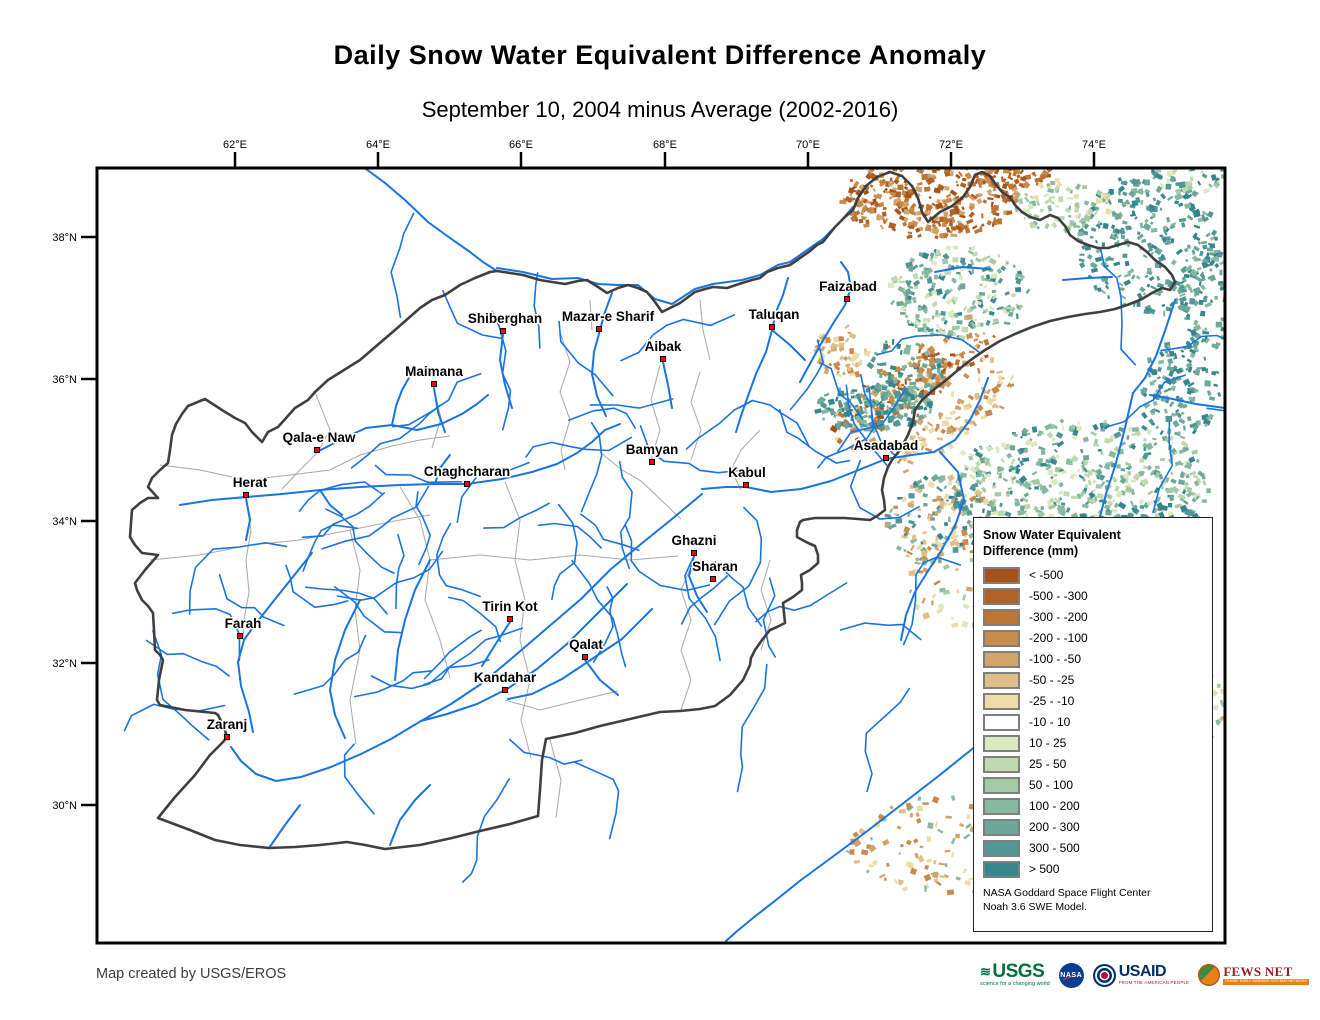 This screenshot has height=1020, width=1320. Describe the element at coordinates (1093, 743) in the screenshot. I see `legend-row: 10 - 25` at that location.